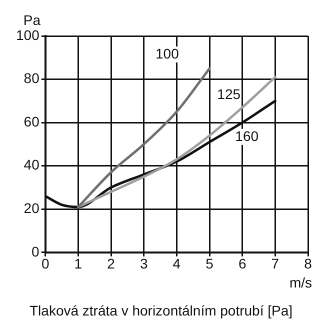 The width and height of the screenshot is (330, 330). What do you see at coordinates (247, 136) in the screenshot?
I see `series-label: 160` at bounding box center [247, 136].